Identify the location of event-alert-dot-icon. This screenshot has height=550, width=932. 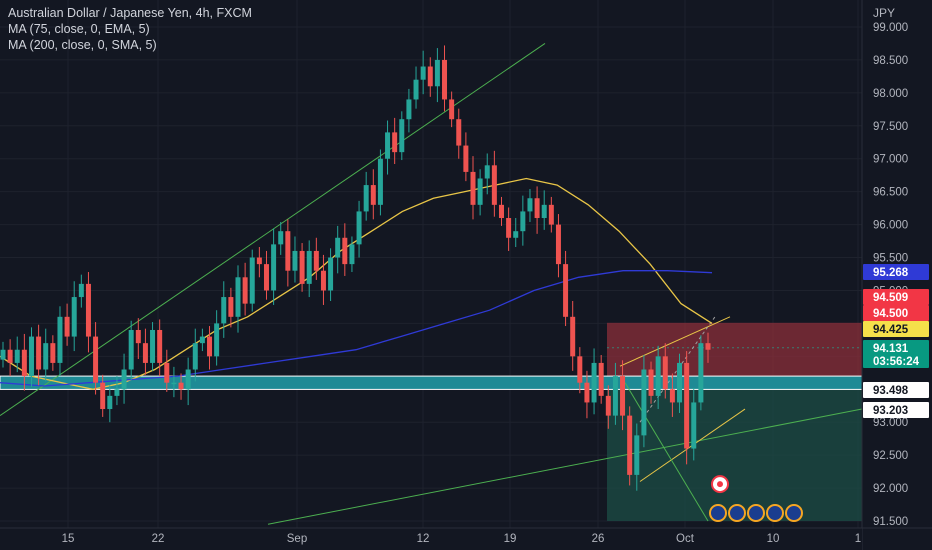
(720, 484).